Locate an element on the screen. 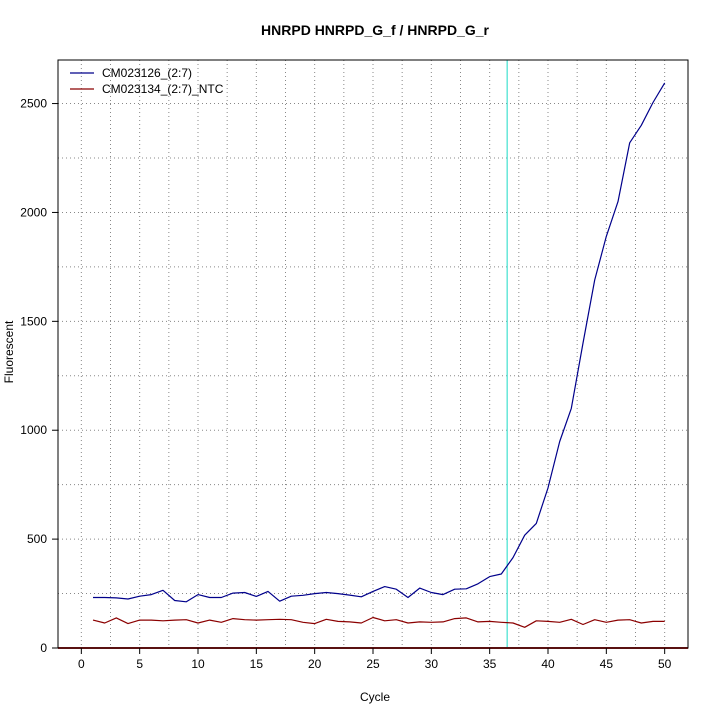 This screenshot has height=720, width=720. x-tick-label: 20 is located at coordinates (315, 664).